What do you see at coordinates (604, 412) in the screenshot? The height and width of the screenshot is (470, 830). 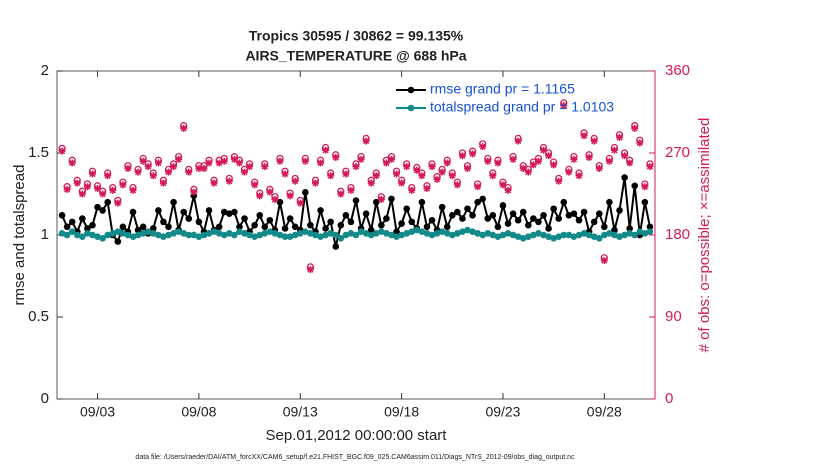 I see `x-tick-label: 09/28` at bounding box center [604, 412].